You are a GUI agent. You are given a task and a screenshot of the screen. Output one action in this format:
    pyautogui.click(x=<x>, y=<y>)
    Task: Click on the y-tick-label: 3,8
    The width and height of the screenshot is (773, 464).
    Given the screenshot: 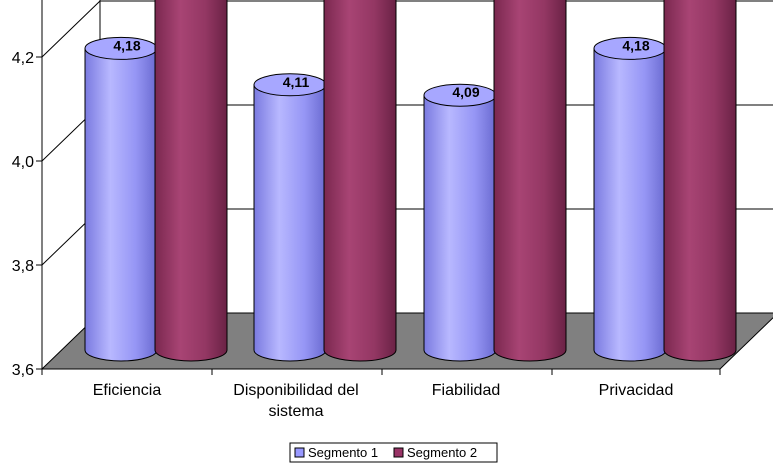 What is the action you would take?
    pyautogui.click(x=23, y=266)
    